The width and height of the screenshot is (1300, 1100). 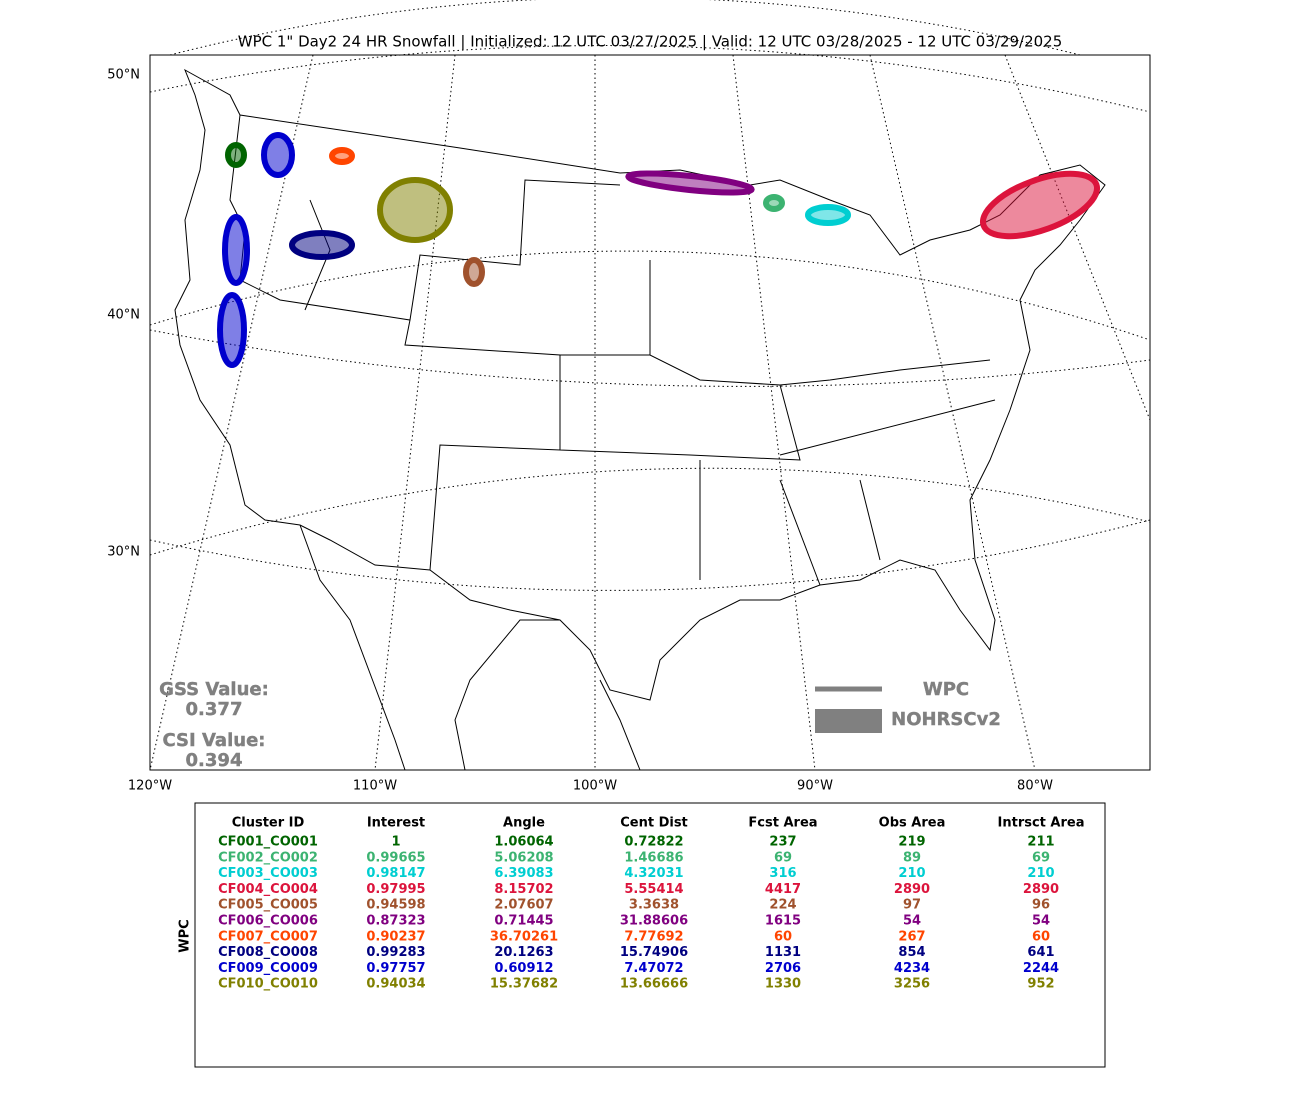 What do you see at coordinates (653, 889) in the screenshot?
I see `table-cell: 5.55414` at bounding box center [653, 889].